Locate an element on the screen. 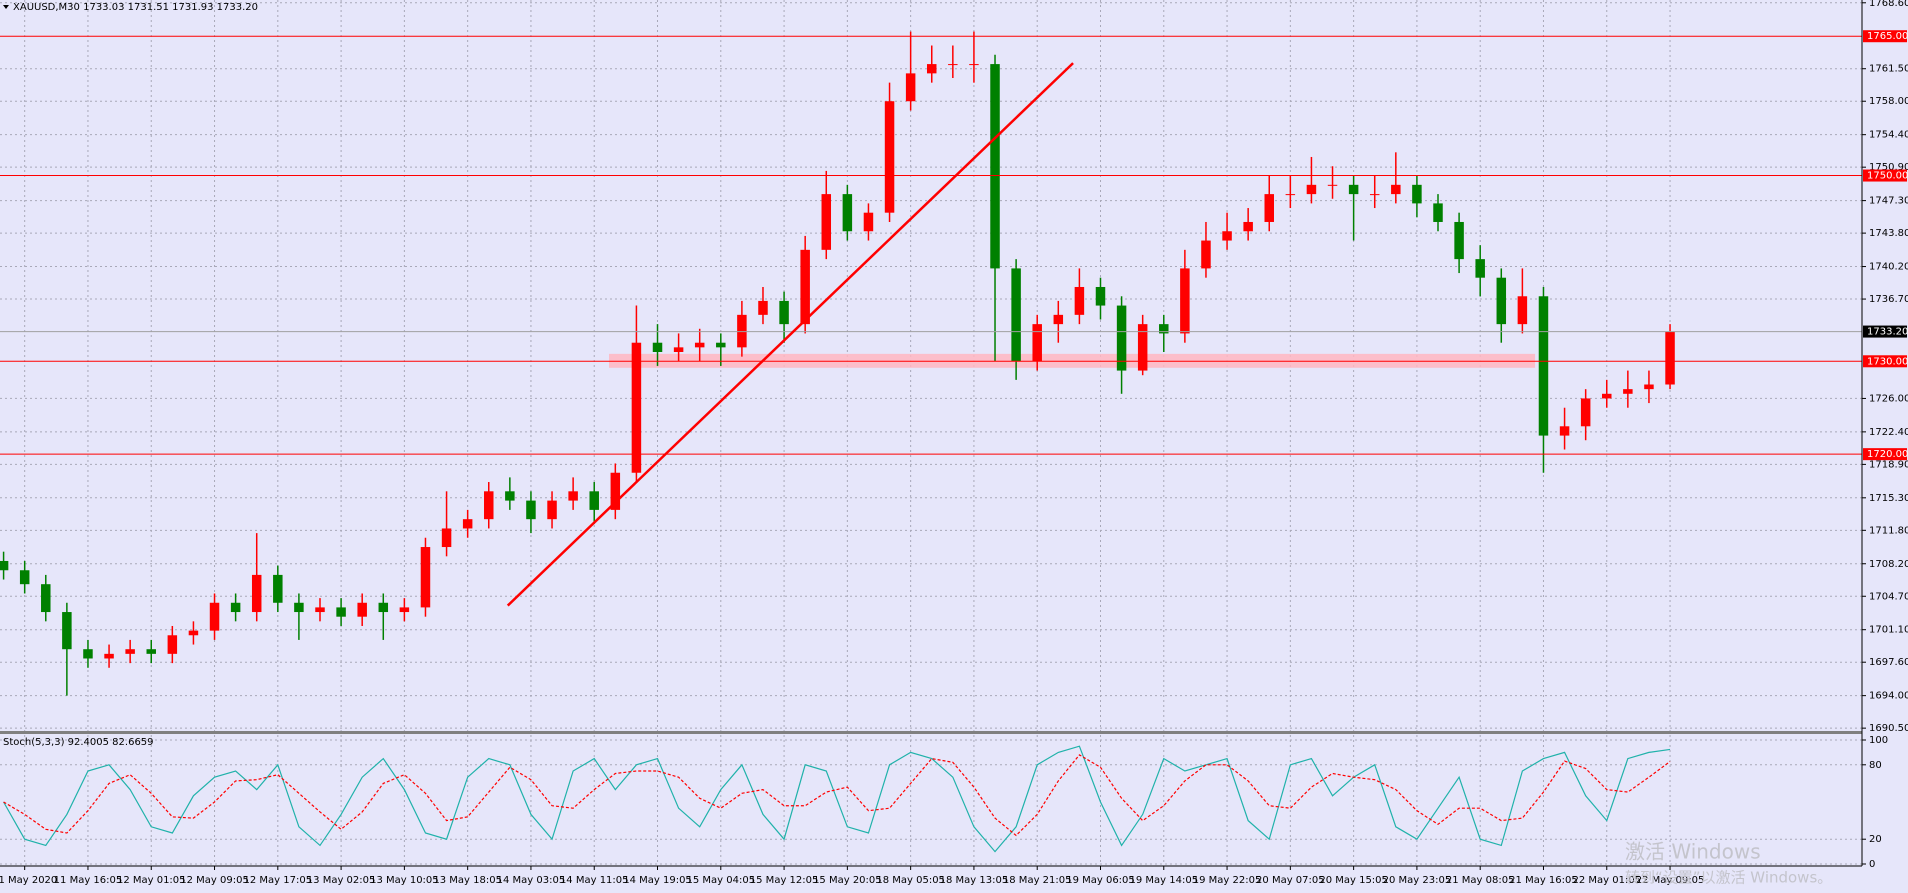 This screenshot has width=1908, height=893. x-tick-label: 18 May 05:05 is located at coordinates (910, 880).